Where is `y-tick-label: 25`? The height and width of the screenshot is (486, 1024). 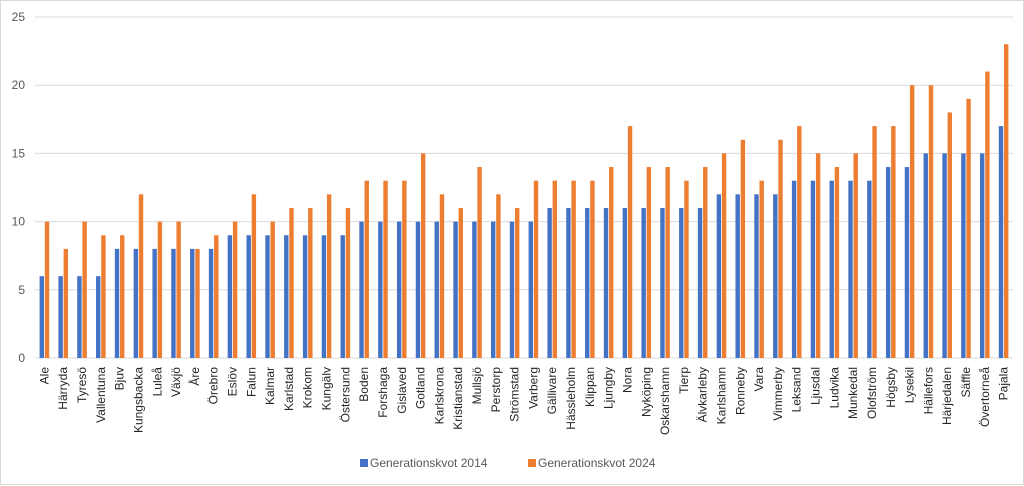 y-tick-label: 25 is located at coordinates (19, 17).